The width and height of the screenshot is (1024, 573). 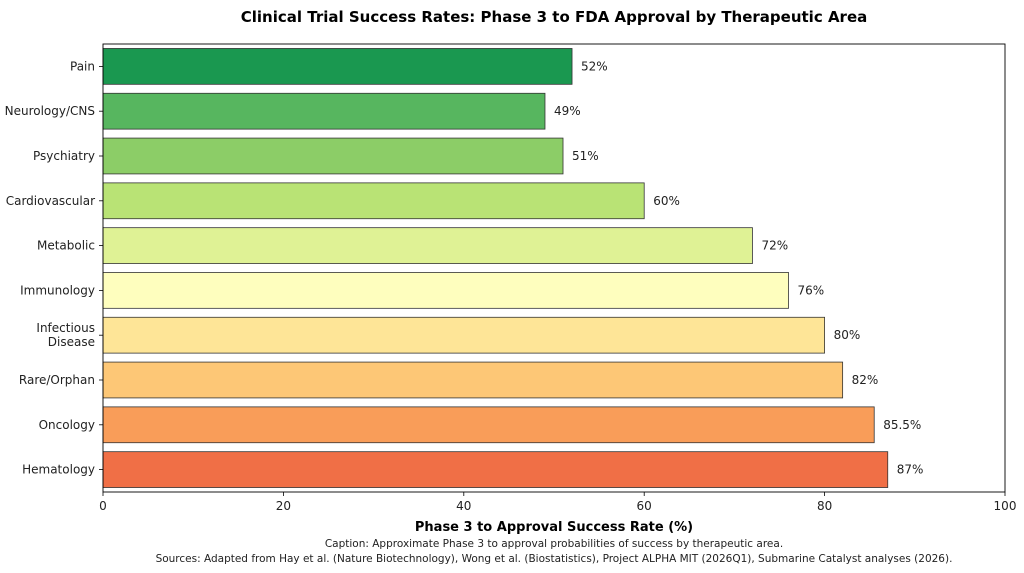 What do you see at coordinates (910, 470) in the screenshot?
I see `bar-value-label: 87%` at bounding box center [910, 470].